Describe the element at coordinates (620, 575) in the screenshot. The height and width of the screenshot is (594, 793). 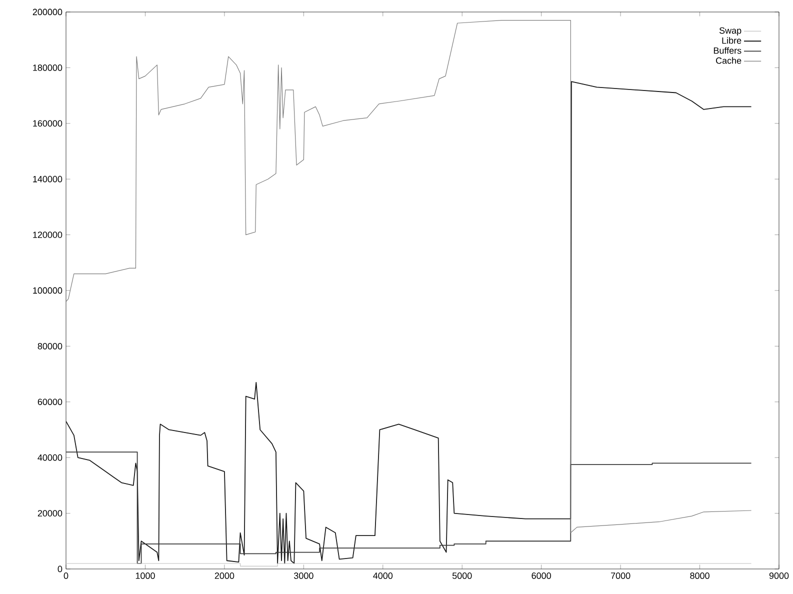
I see `x-tick-label: 7000` at that location.